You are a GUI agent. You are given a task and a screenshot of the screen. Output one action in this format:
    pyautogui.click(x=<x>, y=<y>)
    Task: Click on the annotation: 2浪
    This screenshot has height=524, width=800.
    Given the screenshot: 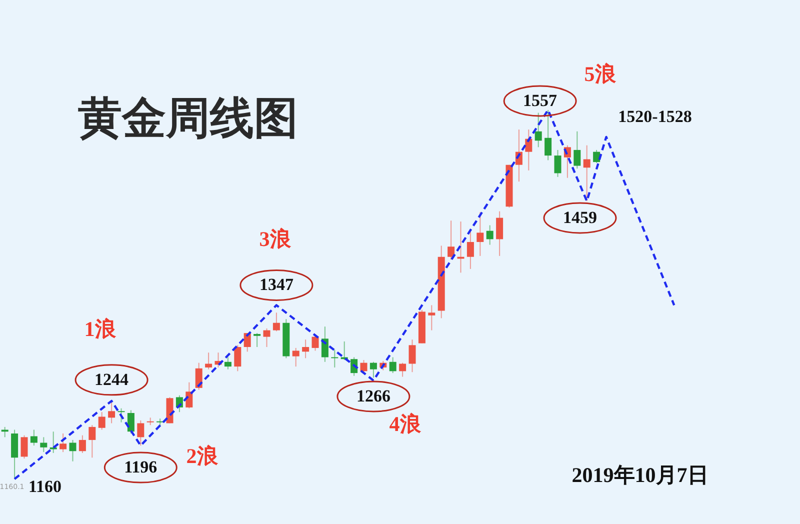 What is the action you would take?
    pyautogui.click(x=202, y=456)
    